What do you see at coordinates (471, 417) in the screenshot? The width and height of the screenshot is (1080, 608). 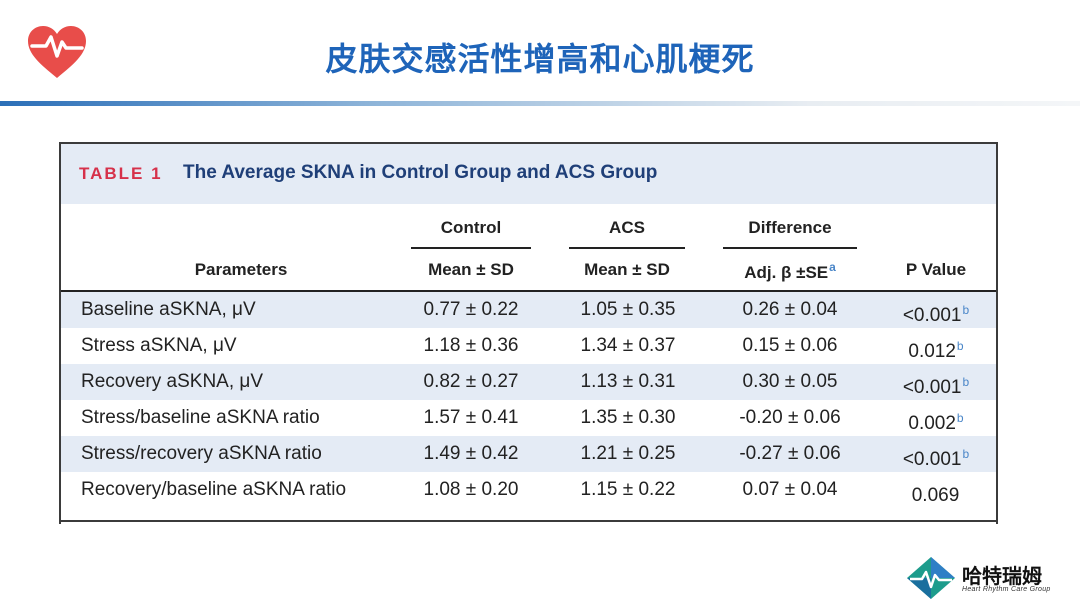 I see `row-control: 1.57 ± 0.41` at bounding box center [471, 417].